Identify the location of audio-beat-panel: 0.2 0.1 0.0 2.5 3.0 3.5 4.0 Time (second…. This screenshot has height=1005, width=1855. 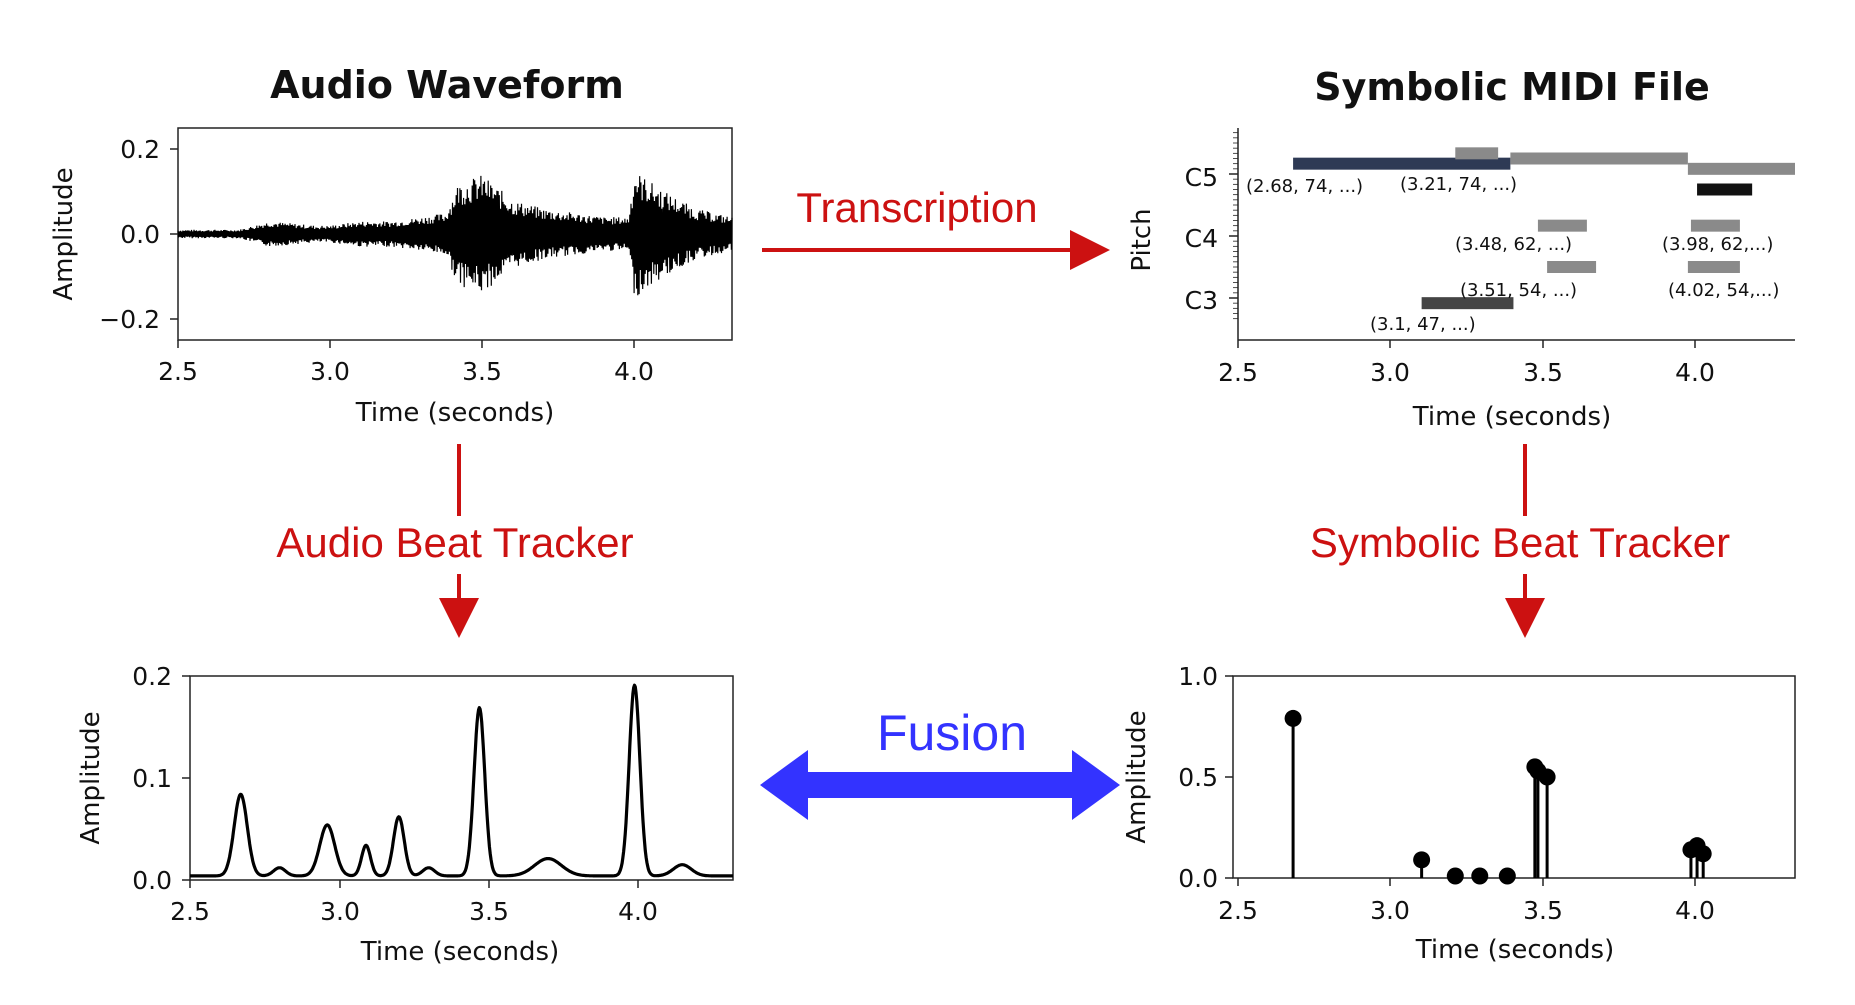
(405, 814).